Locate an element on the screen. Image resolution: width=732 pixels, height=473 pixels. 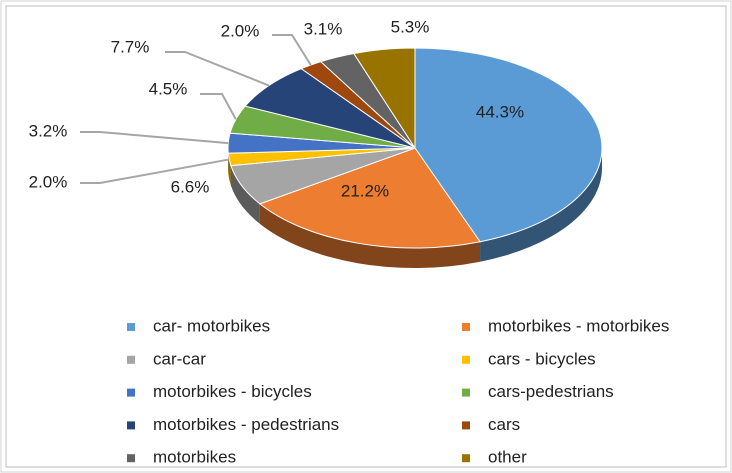
legend-label: motorbikes - bicycles is located at coordinates (232, 391).